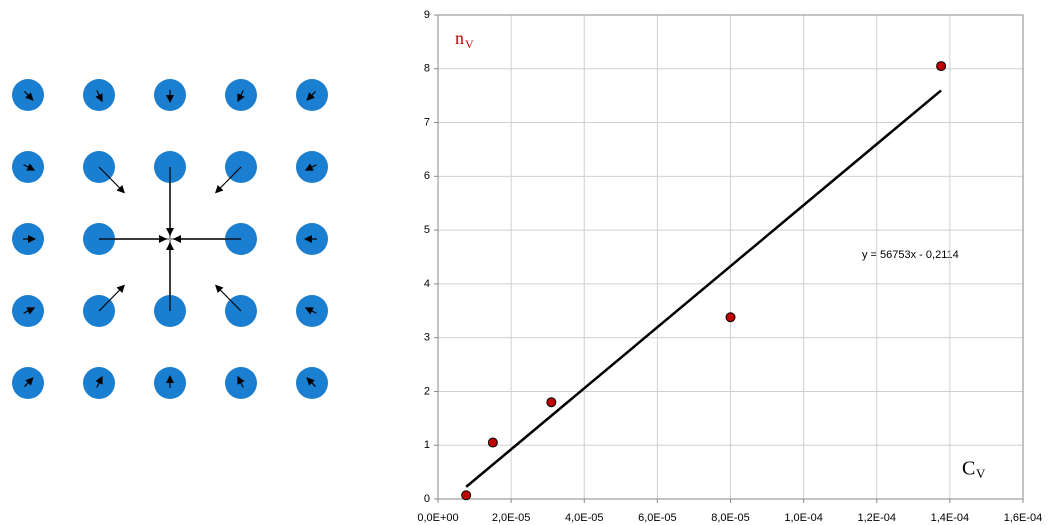  What do you see at coordinates (459, 38) in the screenshot?
I see `y-axis-label: n` at bounding box center [459, 38].